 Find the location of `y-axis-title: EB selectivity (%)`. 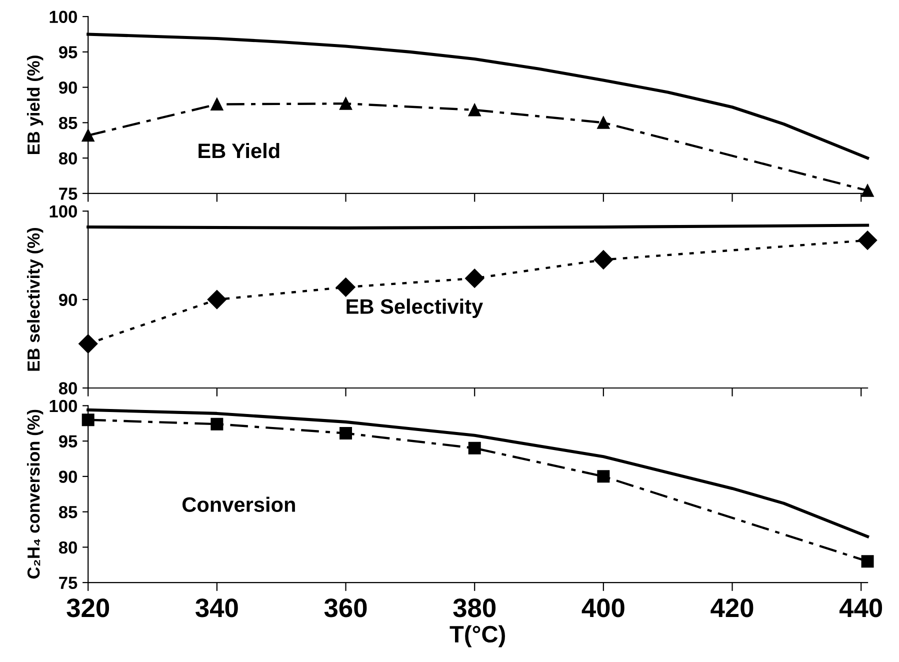

y-axis-title: EB selectivity (%) is located at coordinates (35, 299).